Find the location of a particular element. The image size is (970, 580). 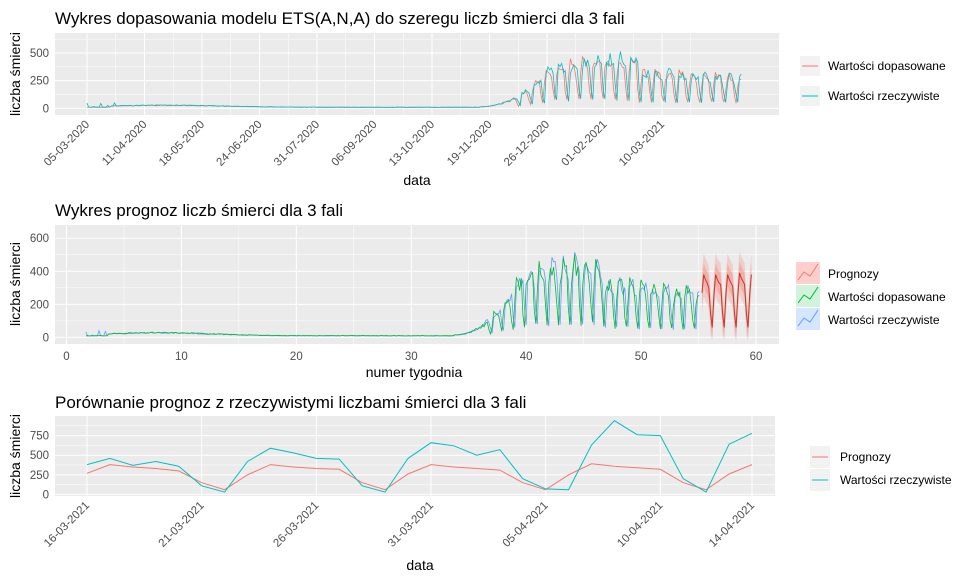

x-tick-label: 06-09-2020 is located at coordinates (355, 144).